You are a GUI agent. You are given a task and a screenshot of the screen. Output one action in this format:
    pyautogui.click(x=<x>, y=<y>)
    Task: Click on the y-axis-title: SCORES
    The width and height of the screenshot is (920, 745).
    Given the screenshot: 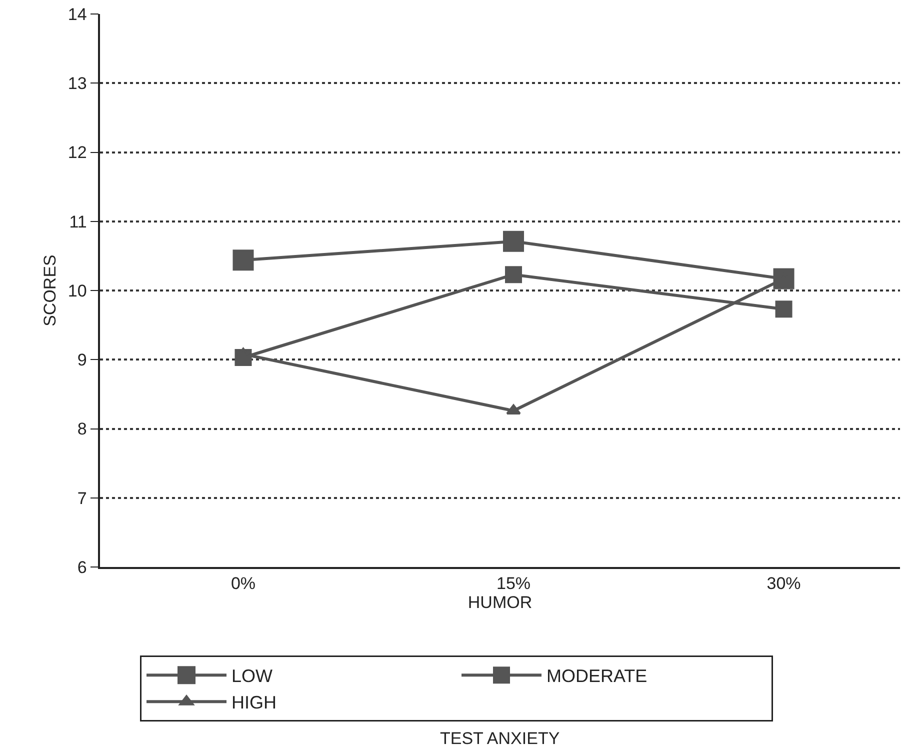 What is the action you would take?
    pyautogui.click(x=50, y=290)
    